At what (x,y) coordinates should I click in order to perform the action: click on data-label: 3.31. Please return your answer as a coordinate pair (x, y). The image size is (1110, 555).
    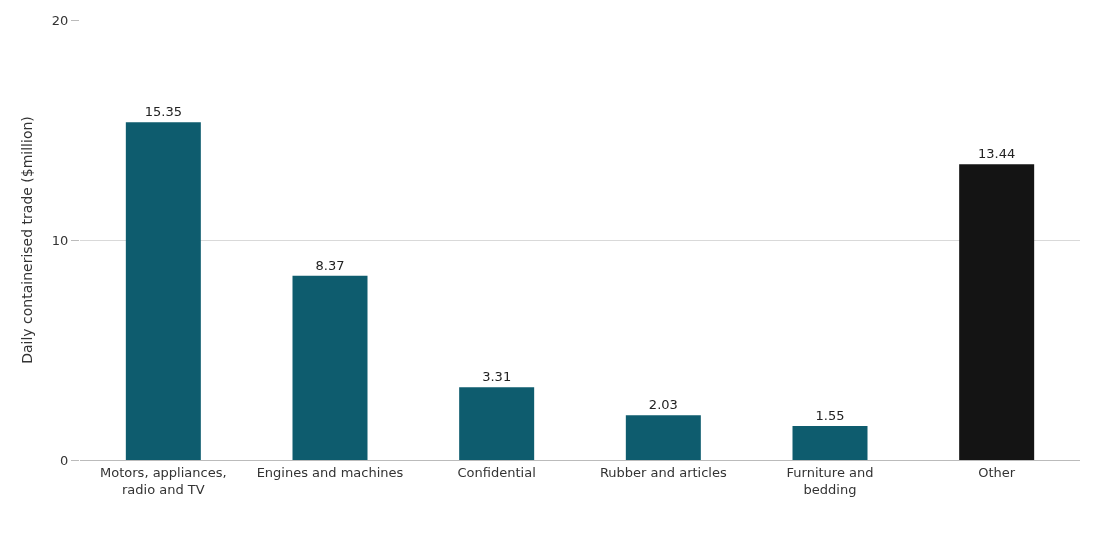
    Looking at the image, I should click on (497, 377).